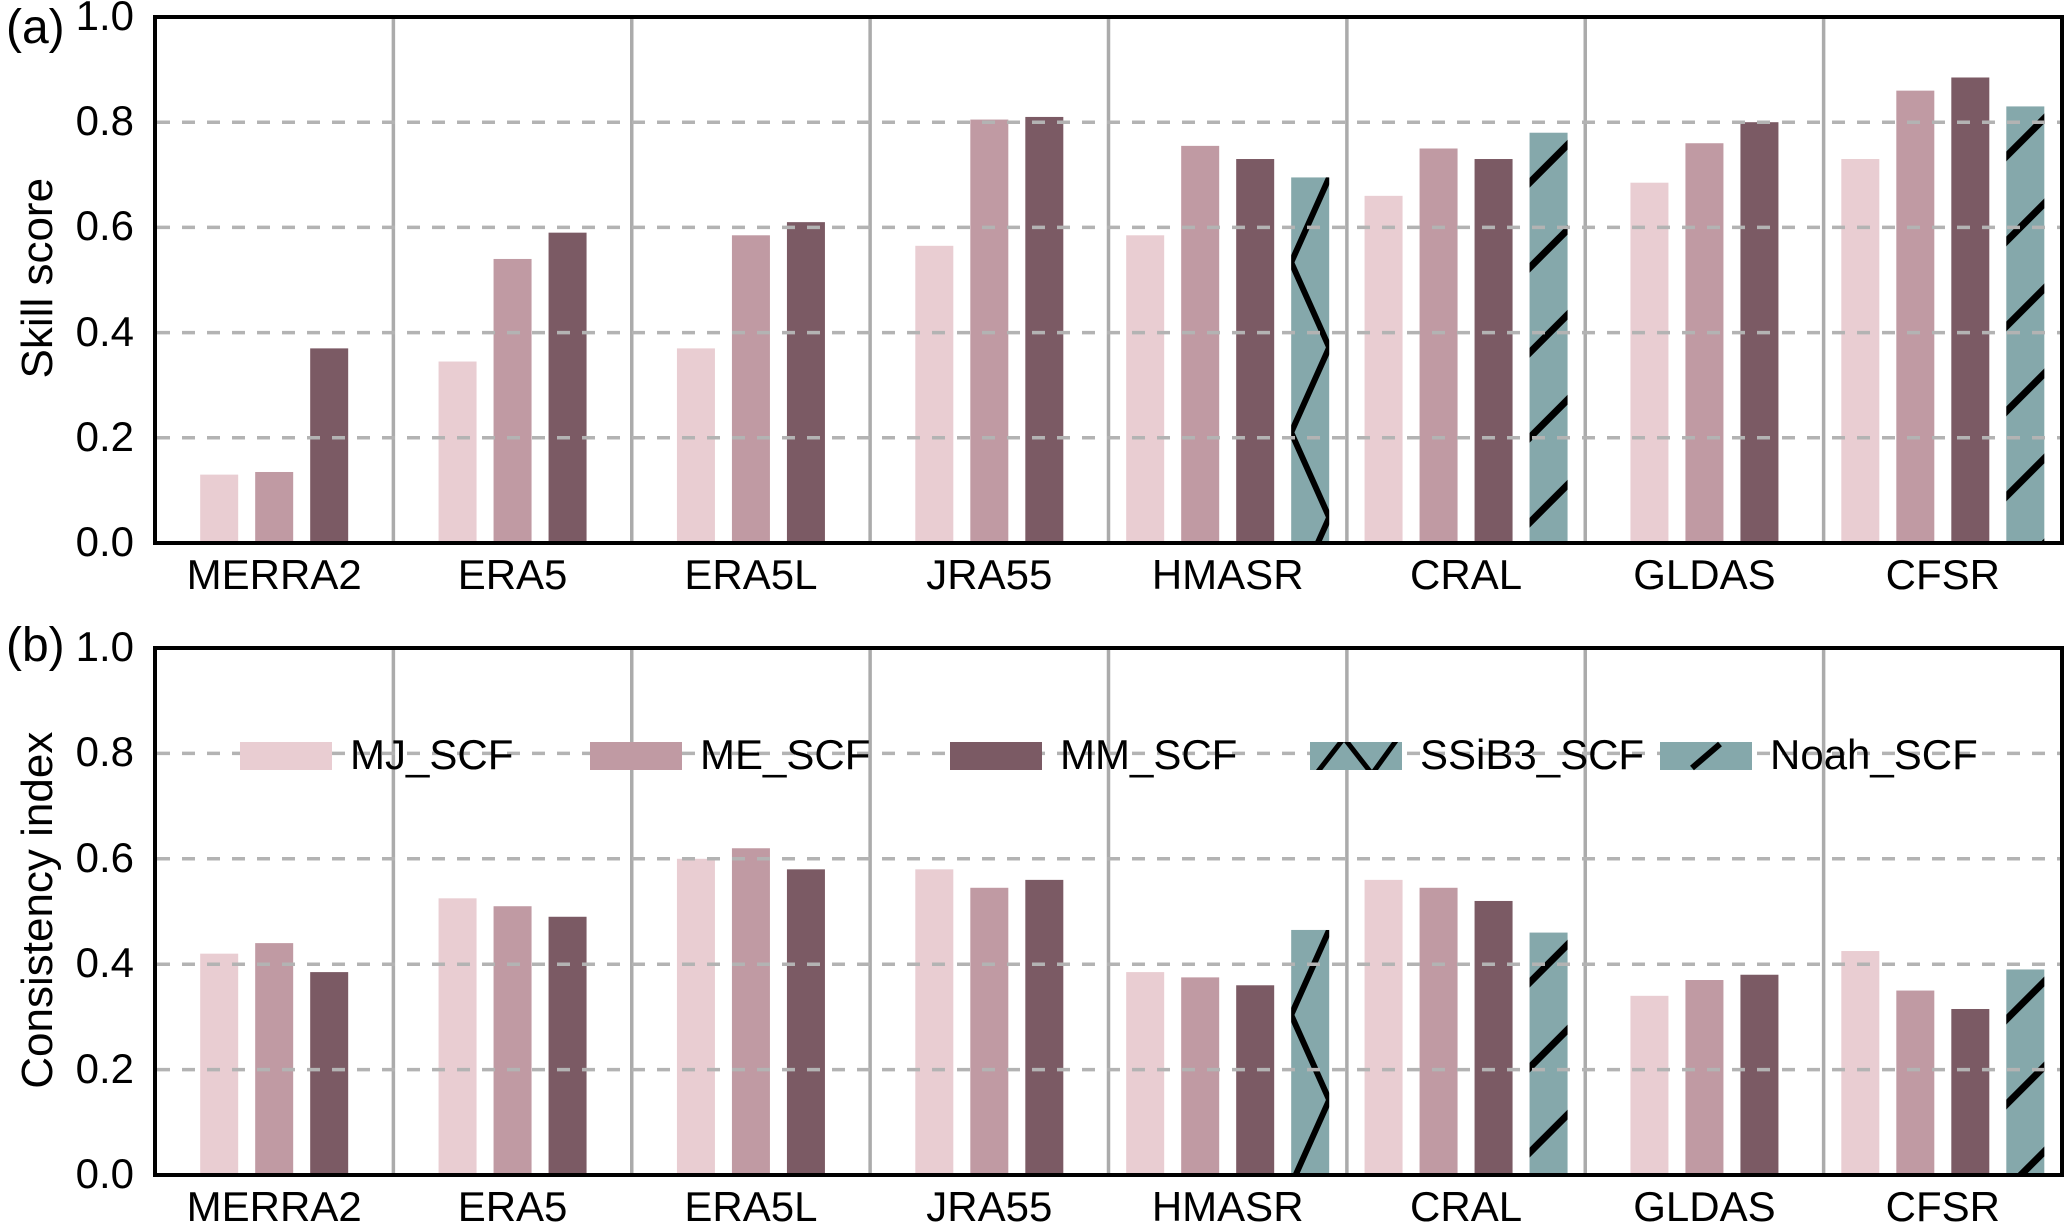 The image size is (2067, 1229). Describe the element at coordinates (996, 756) in the screenshot. I see `legend-swatch-MM_SCF` at that location.